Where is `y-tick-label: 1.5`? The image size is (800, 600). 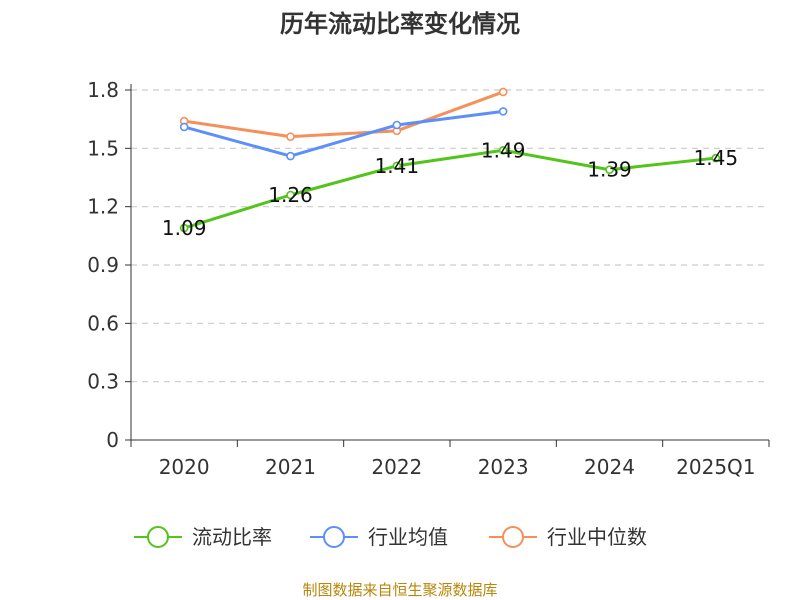
y-tick-label: 1.5 is located at coordinates (103, 148).